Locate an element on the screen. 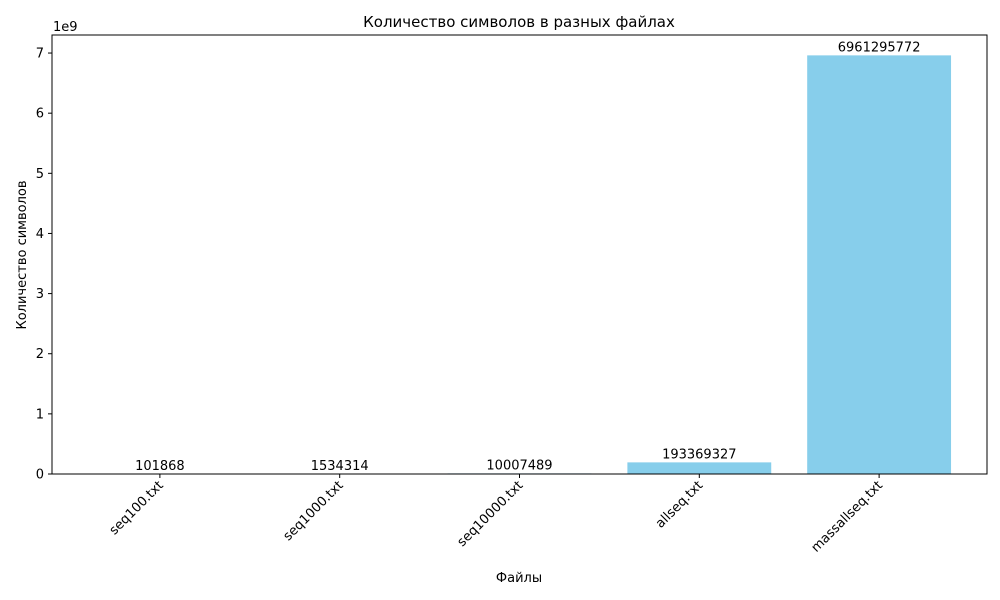 This screenshot has height=600, width=1000. y-scale-label: 1e9 is located at coordinates (65, 27).